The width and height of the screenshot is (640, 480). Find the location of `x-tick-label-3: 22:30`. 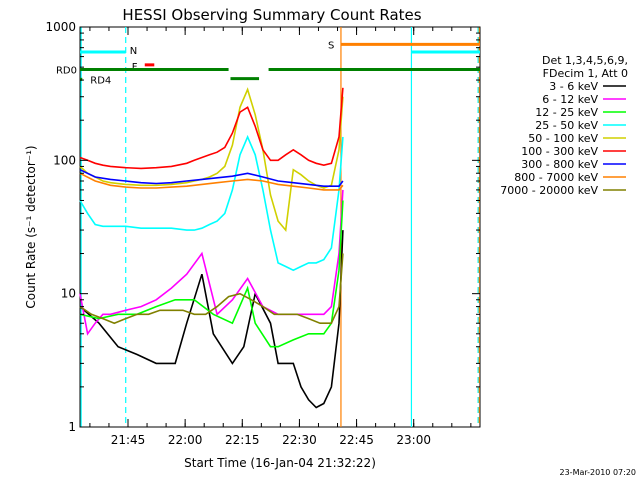

x-tick-label-3: 22:30 is located at coordinates (299, 440).